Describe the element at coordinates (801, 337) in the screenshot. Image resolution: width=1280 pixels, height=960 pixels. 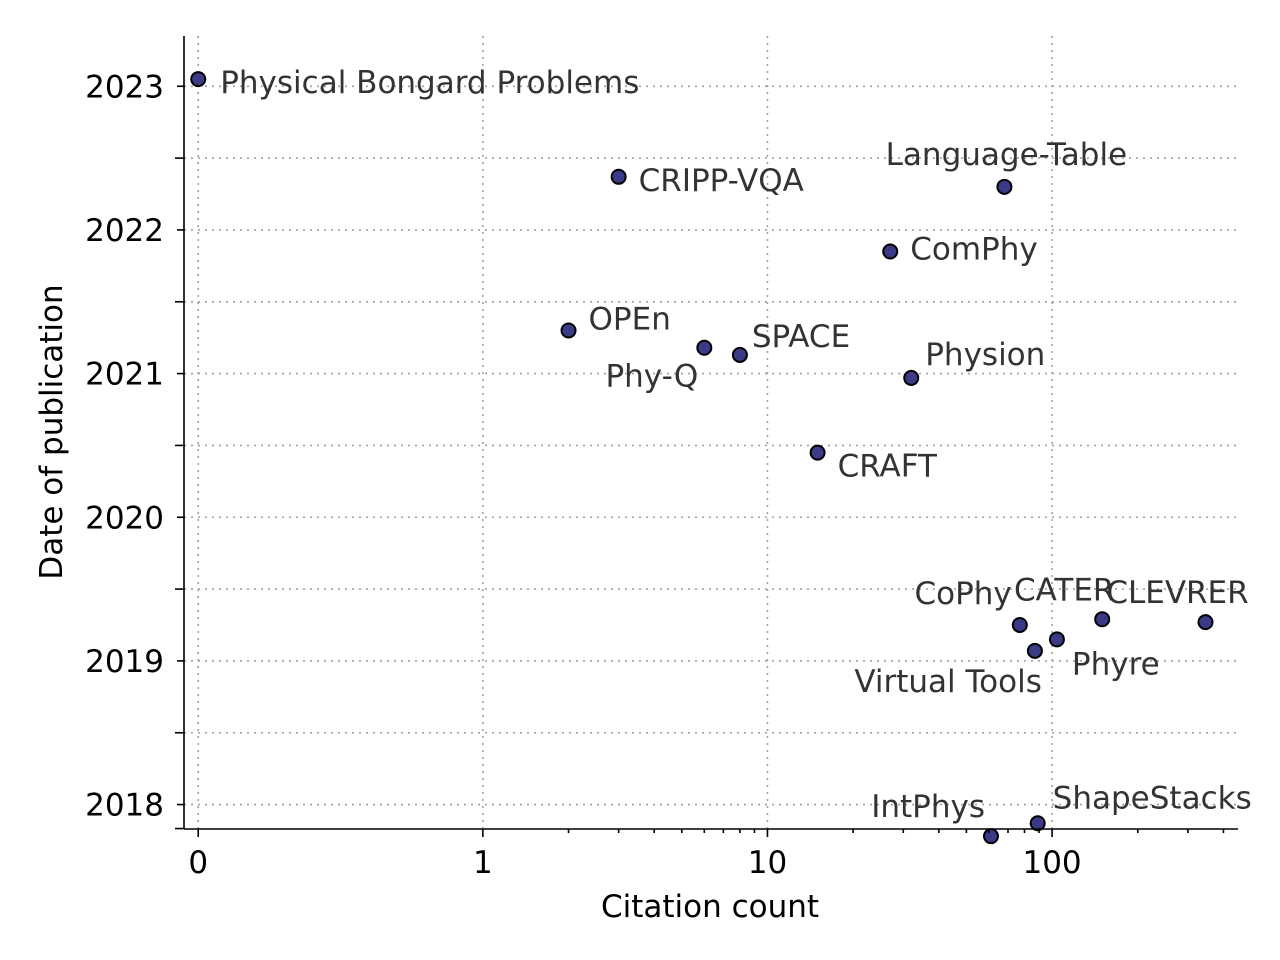
I see `point-label: SPACE` at that location.